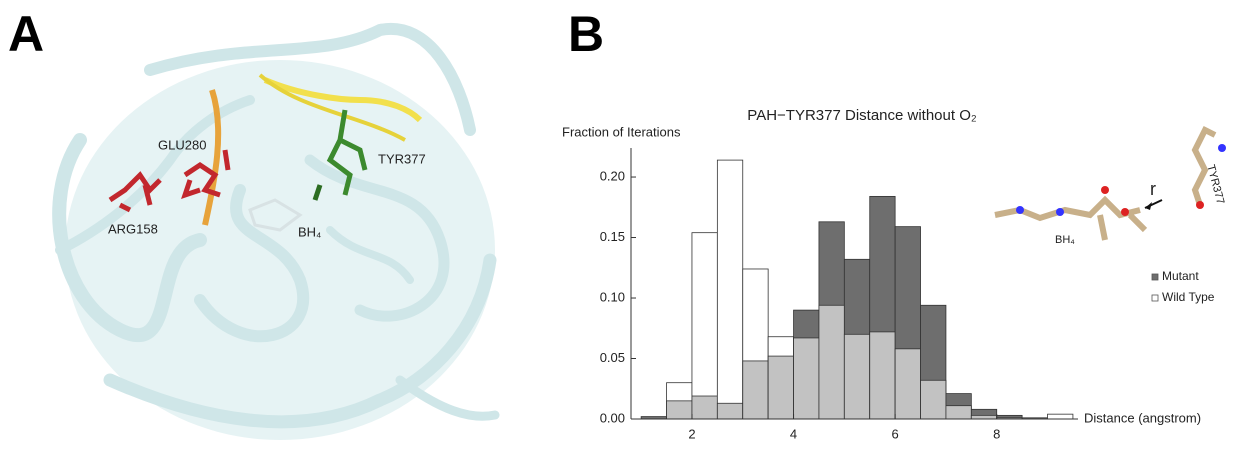  I want to click on inset-label: TYR377, so click(1215, 184).